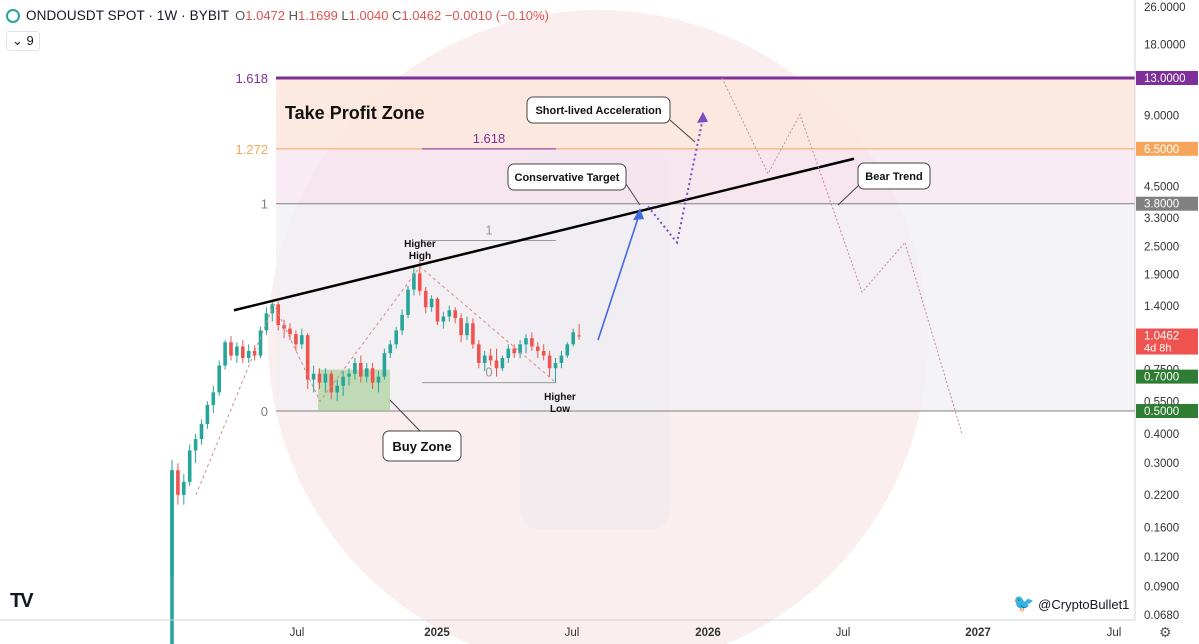 Image resolution: width=1199 pixels, height=644 pixels. What do you see at coordinates (1165, 46) in the screenshot?
I see `price-tick-label: 18.0000` at bounding box center [1165, 46].